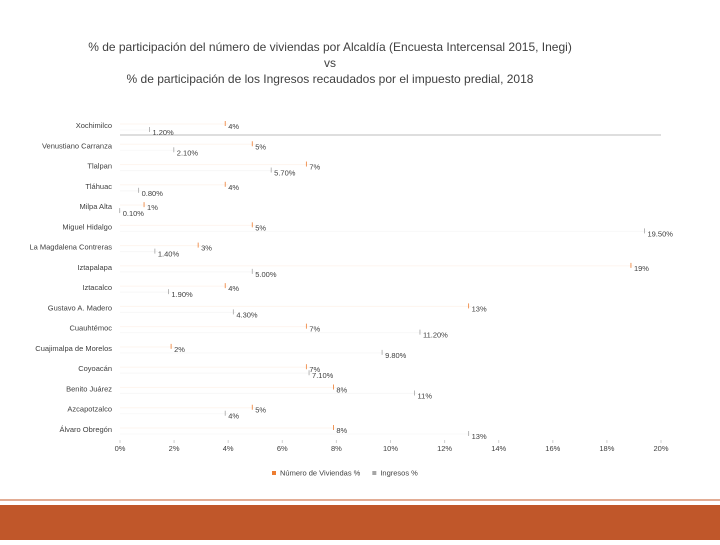 Image resolution: width=720 pixels, height=545 pixels. I want to click on value-label: 7.10%, so click(323, 375).